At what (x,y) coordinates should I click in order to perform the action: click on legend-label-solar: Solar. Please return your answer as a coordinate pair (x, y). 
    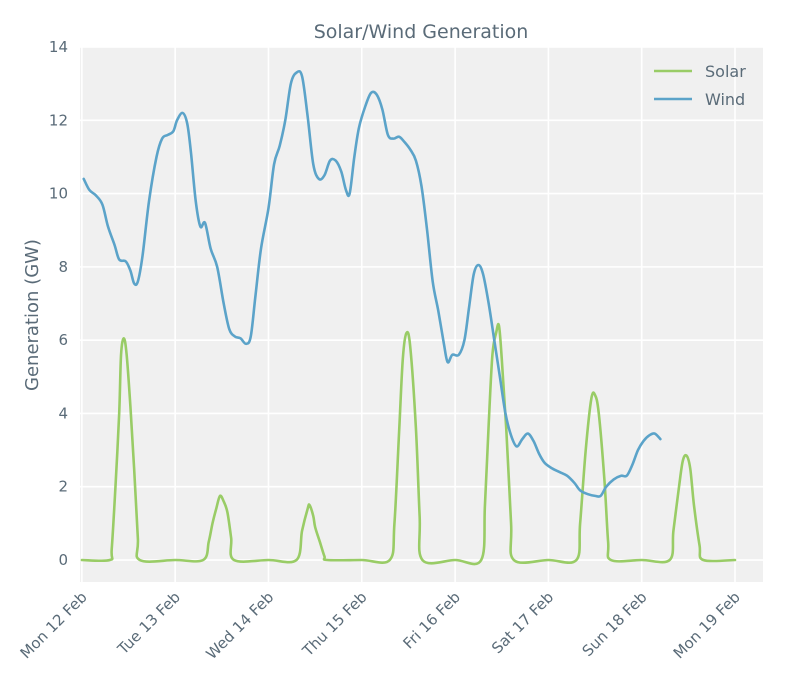
    Looking at the image, I should click on (725, 71).